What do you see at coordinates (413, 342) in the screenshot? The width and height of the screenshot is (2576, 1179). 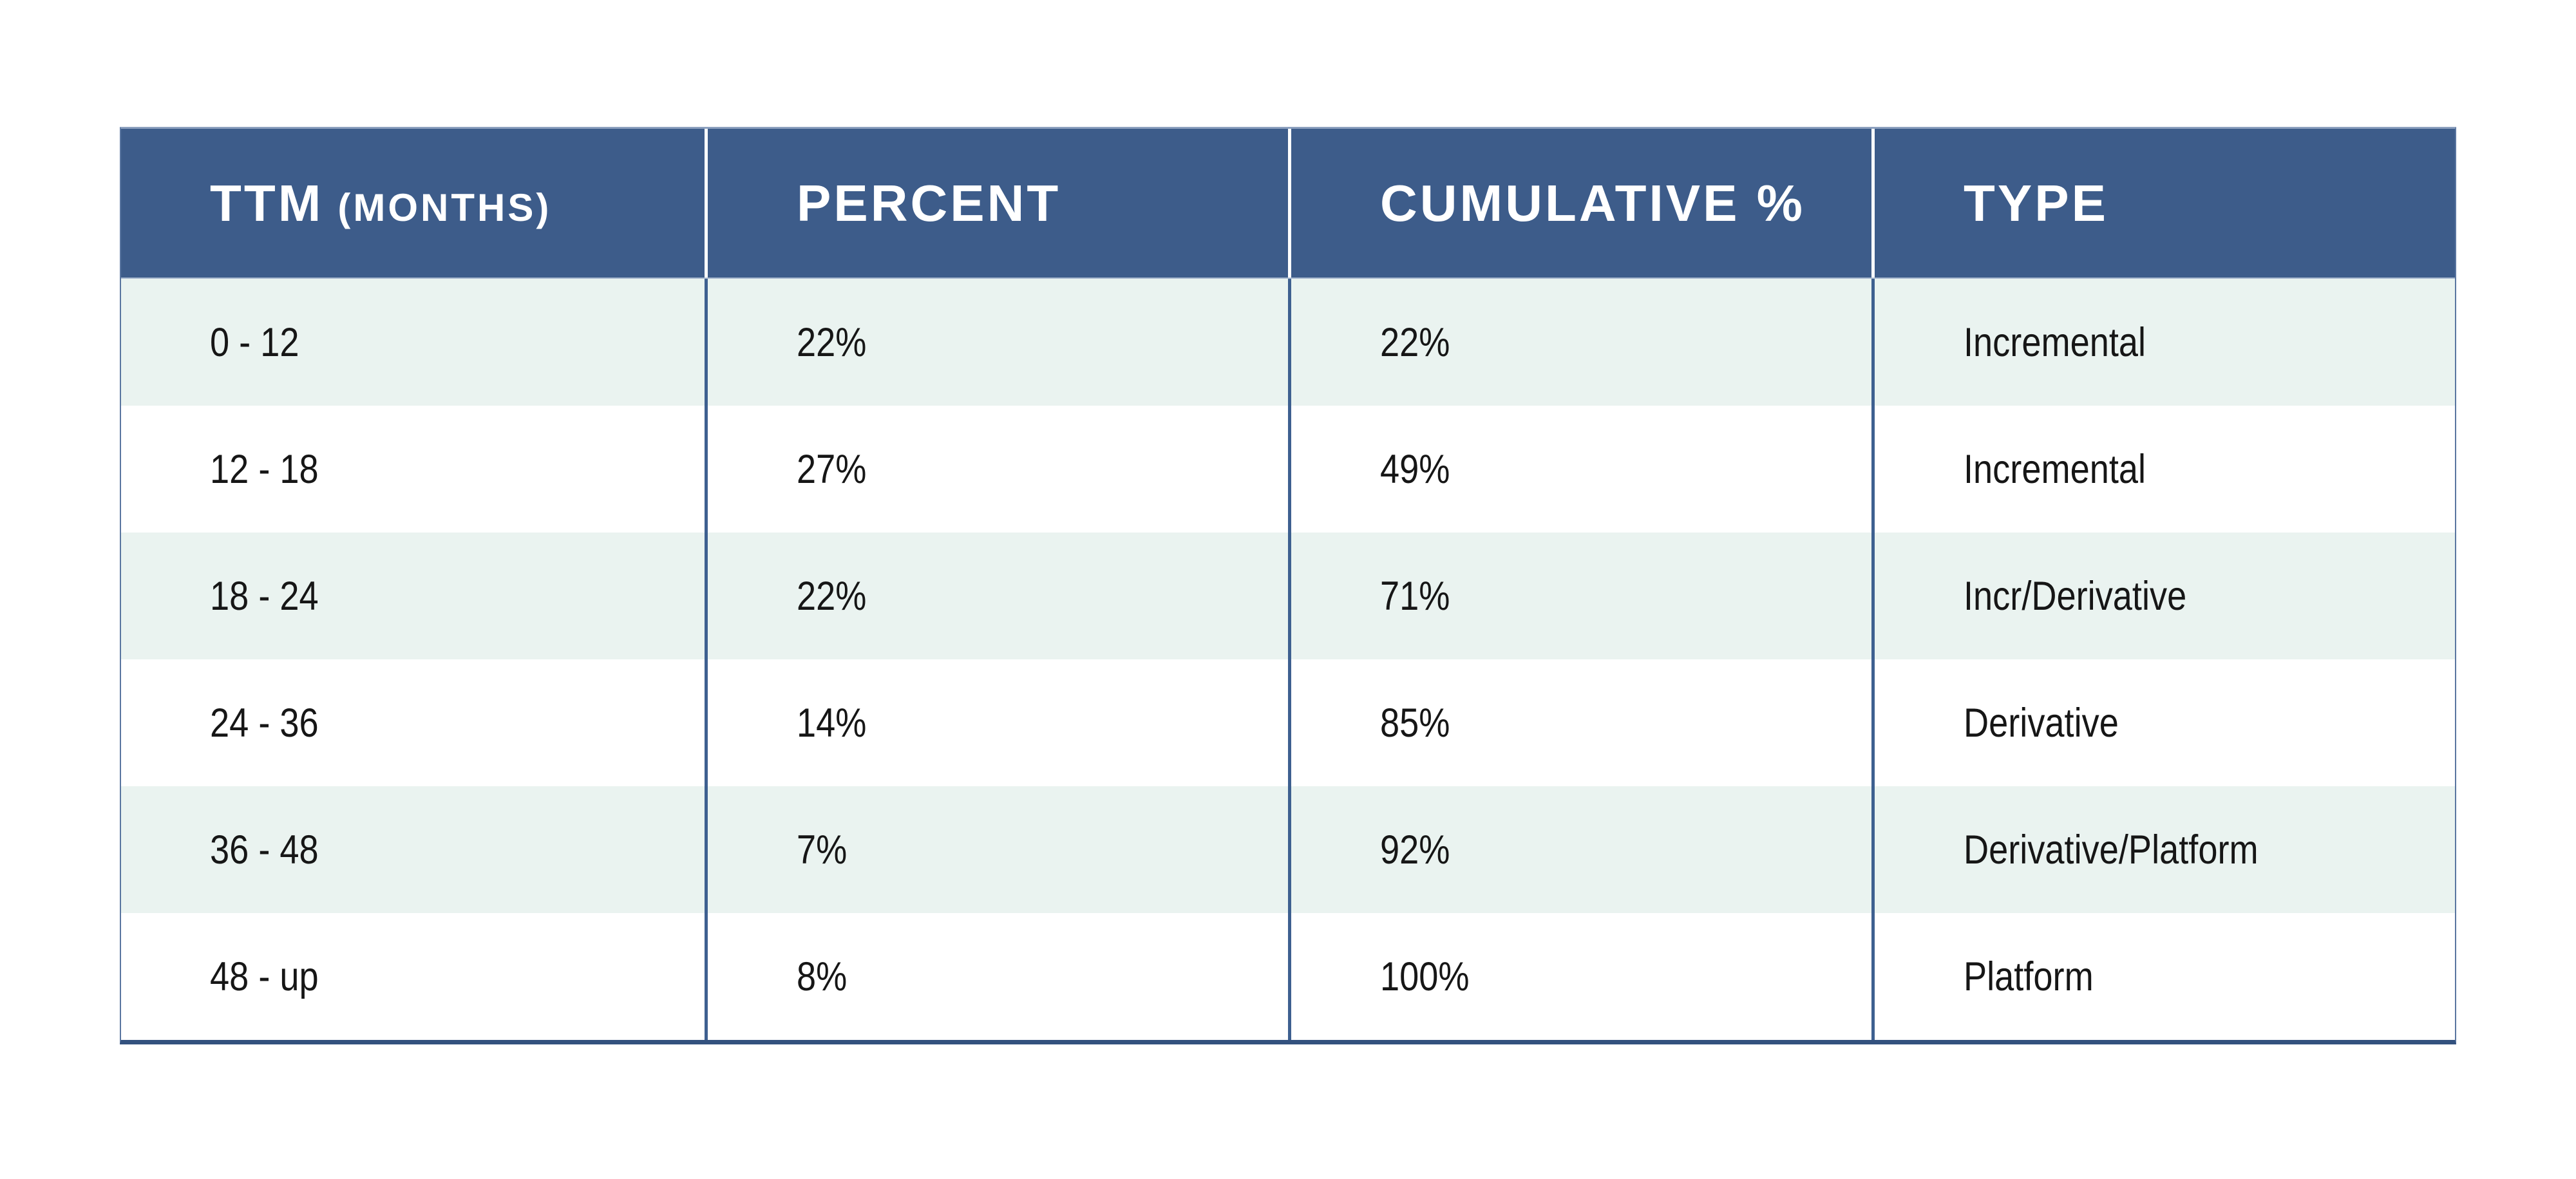 I see `table-cell: 0 - 12` at bounding box center [413, 342].